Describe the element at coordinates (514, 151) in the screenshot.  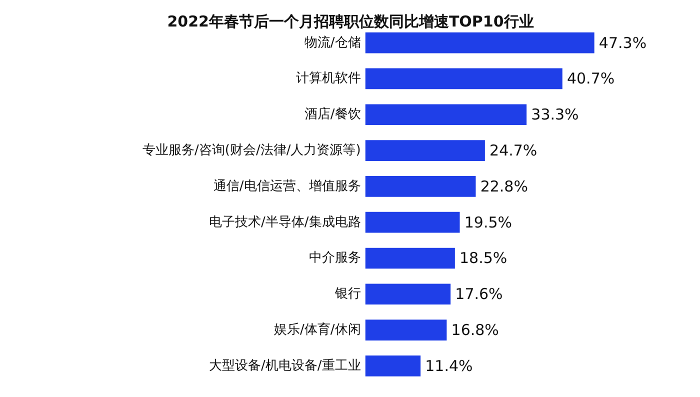
I see `data-label: 24.7%` at that location.